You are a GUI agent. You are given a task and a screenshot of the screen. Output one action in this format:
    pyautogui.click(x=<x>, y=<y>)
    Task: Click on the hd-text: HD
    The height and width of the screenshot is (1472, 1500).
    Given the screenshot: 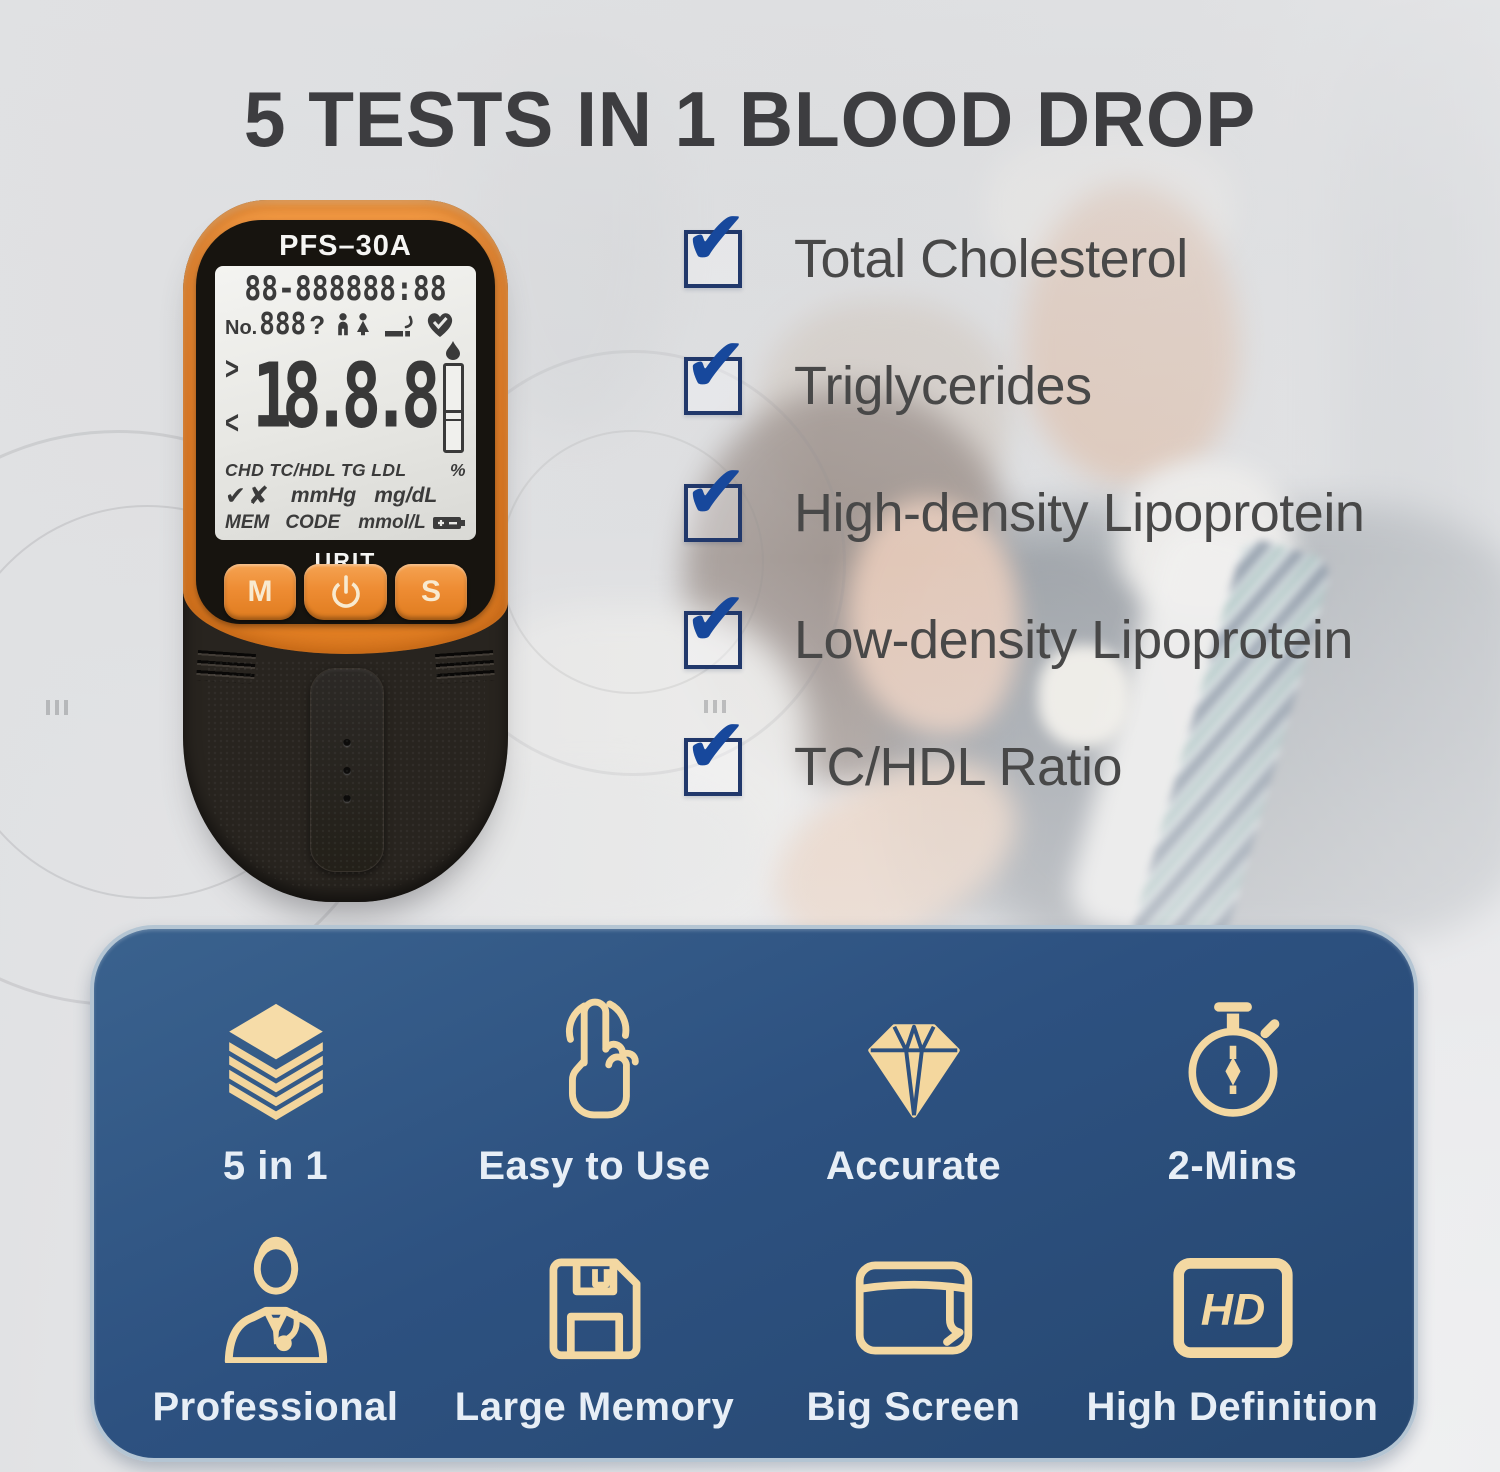 What is the action you would take?
    pyautogui.click(x=1232, y=1309)
    